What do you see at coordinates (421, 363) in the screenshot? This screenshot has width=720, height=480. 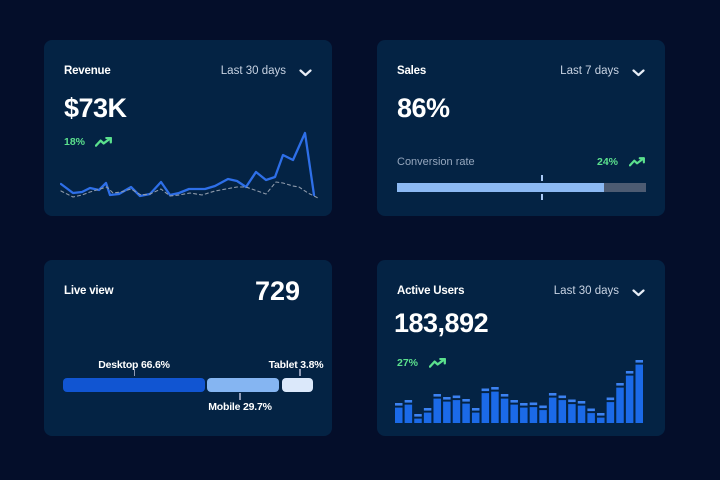 I see `active-users-delta: 27%` at bounding box center [421, 363].